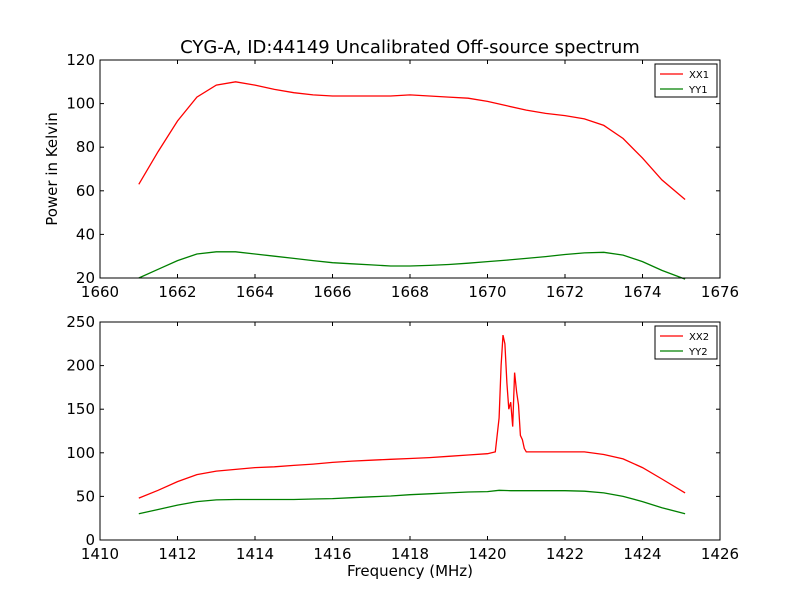 This screenshot has width=800, height=600. Describe the element at coordinates (80, 366) in the screenshot. I see `y-tick-label: 200` at that location.